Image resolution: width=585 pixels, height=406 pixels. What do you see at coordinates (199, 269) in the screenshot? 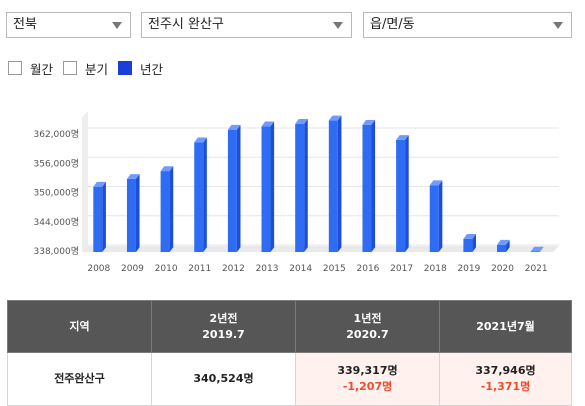
I see `x-tick-label: 2011` at bounding box center [199, 269].